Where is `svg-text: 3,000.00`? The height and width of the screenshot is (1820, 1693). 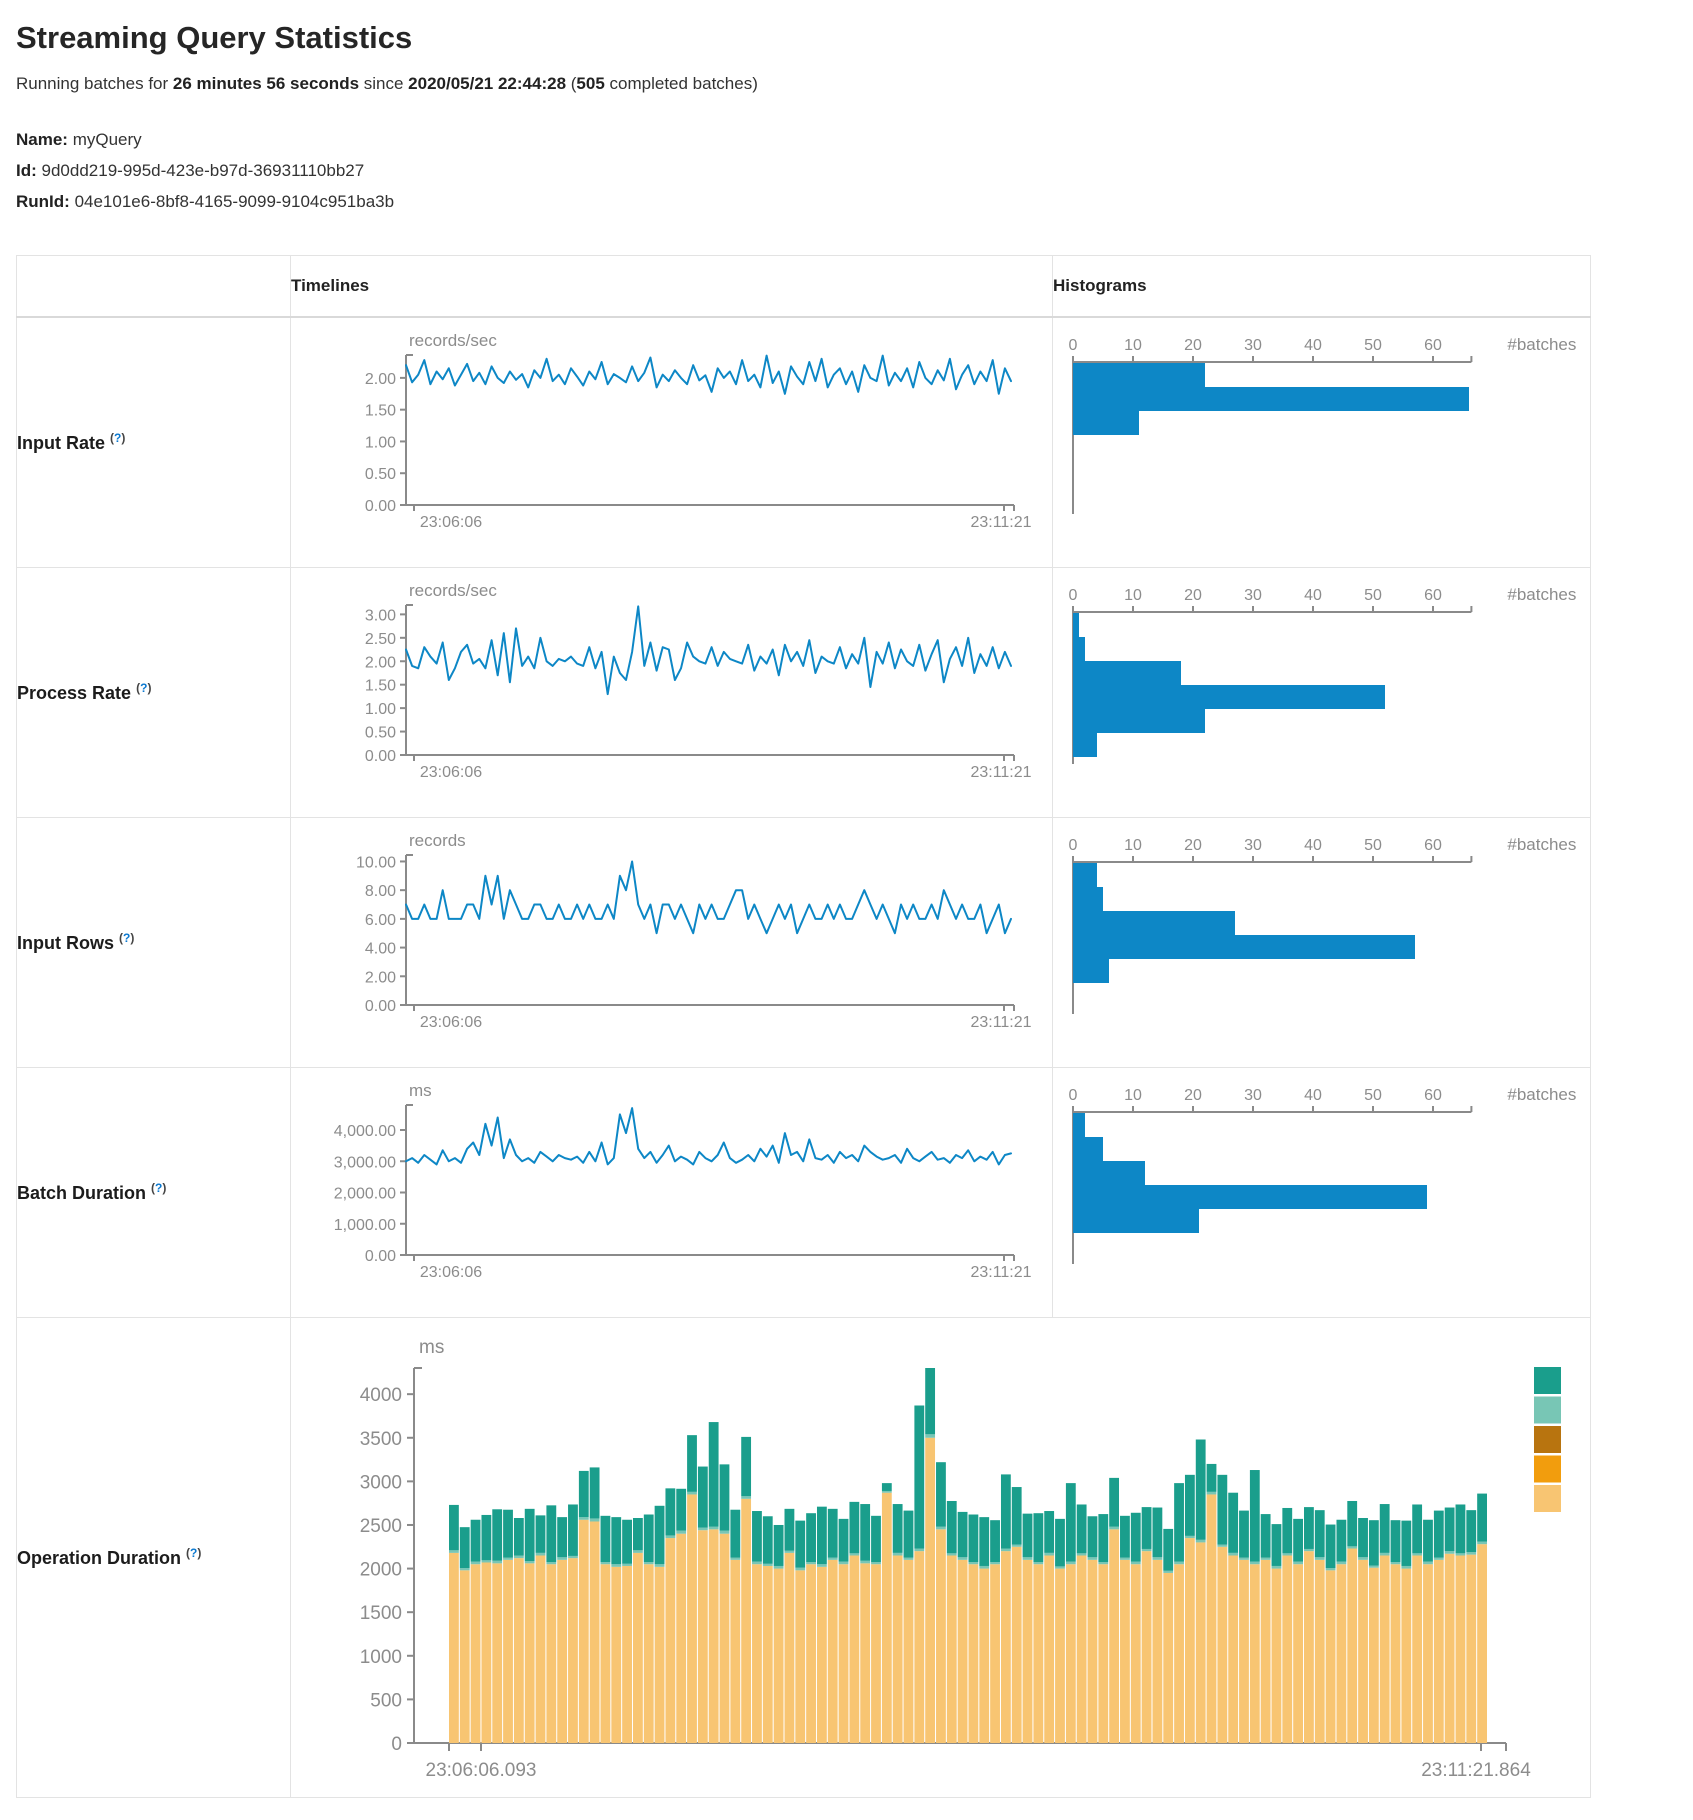 svg-text: 3,000.00 is located at coordinates (365, 1162).